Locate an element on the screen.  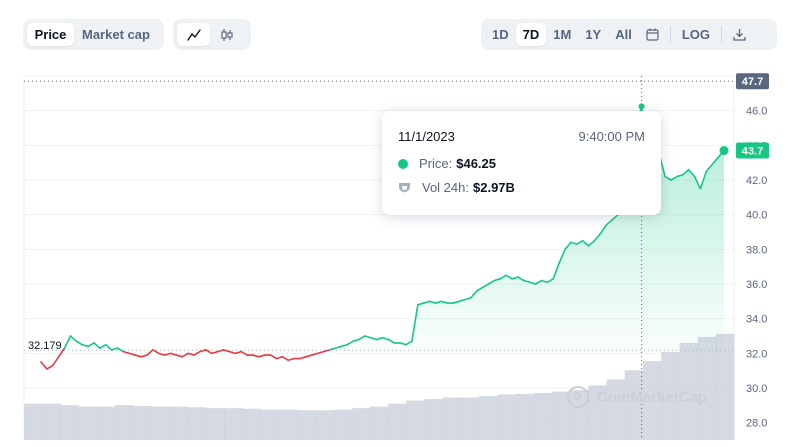
hover-point is located at coordinates (641, 106).